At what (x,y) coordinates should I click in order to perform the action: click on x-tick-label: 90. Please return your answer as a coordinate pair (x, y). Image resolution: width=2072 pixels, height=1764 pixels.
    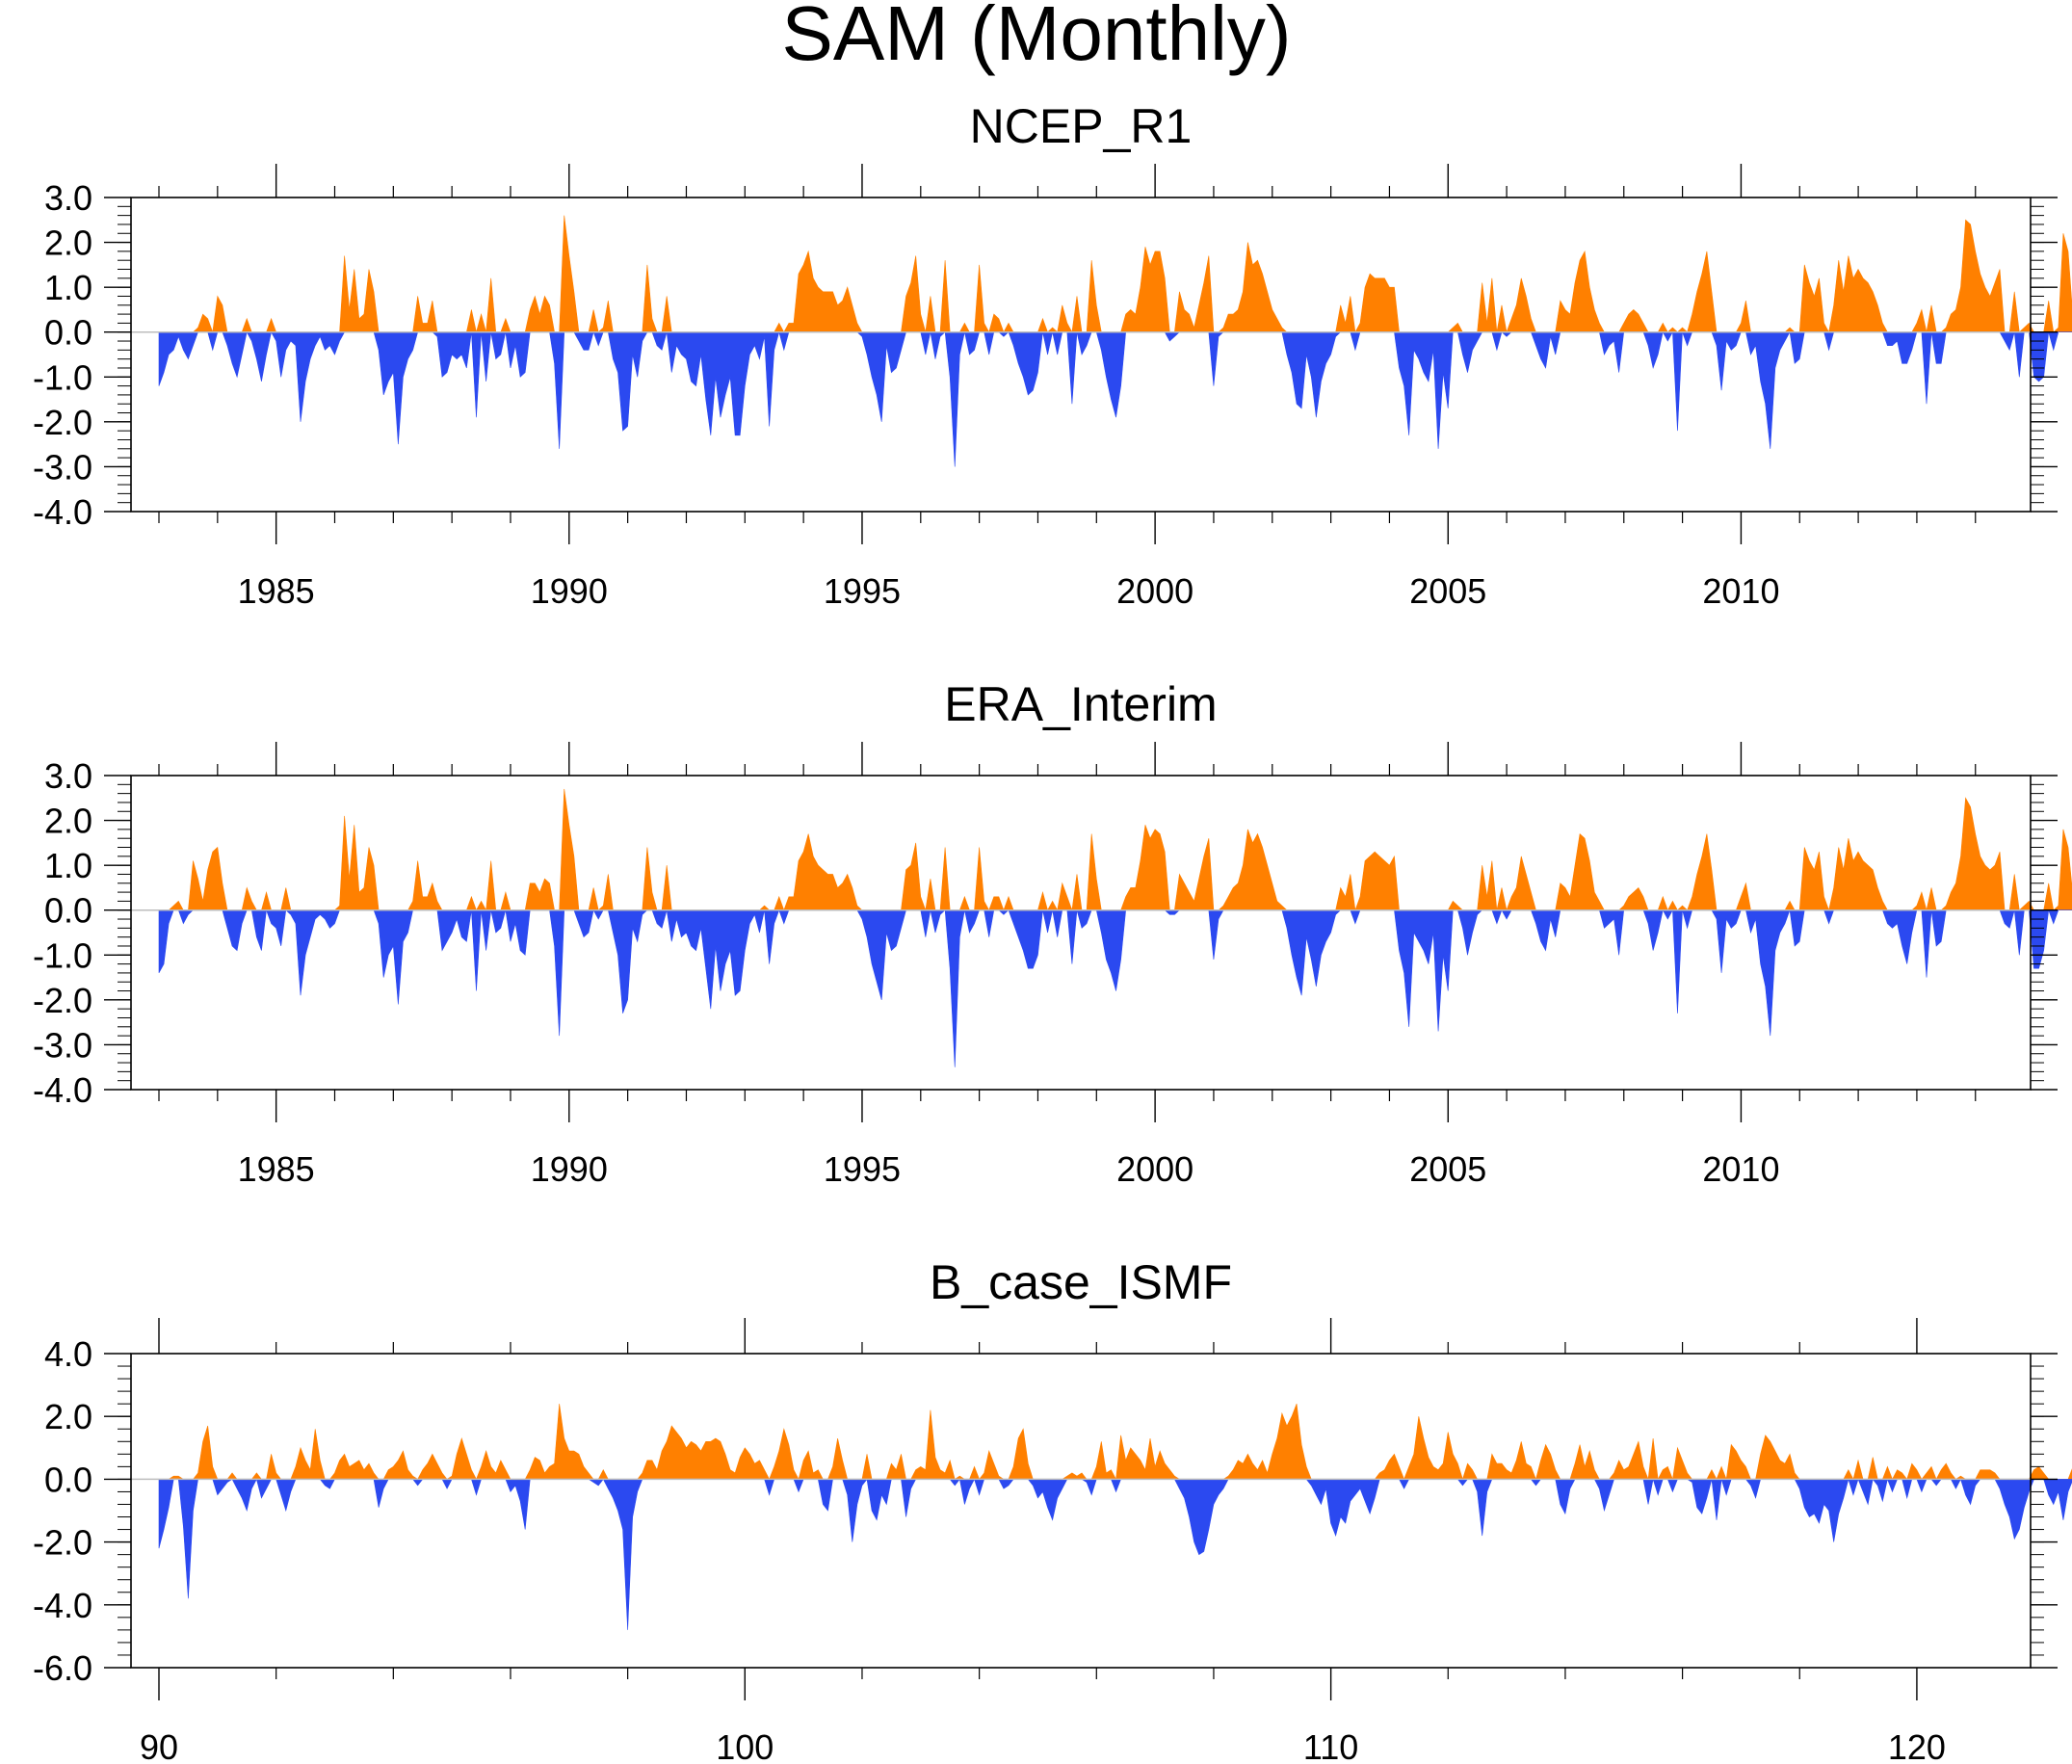
    Looking at the image, I should click on (159, 1745).